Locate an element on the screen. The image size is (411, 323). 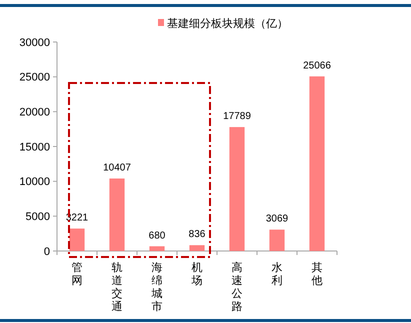
y-tick-label: 25000 is located at coordinates (34, 78).